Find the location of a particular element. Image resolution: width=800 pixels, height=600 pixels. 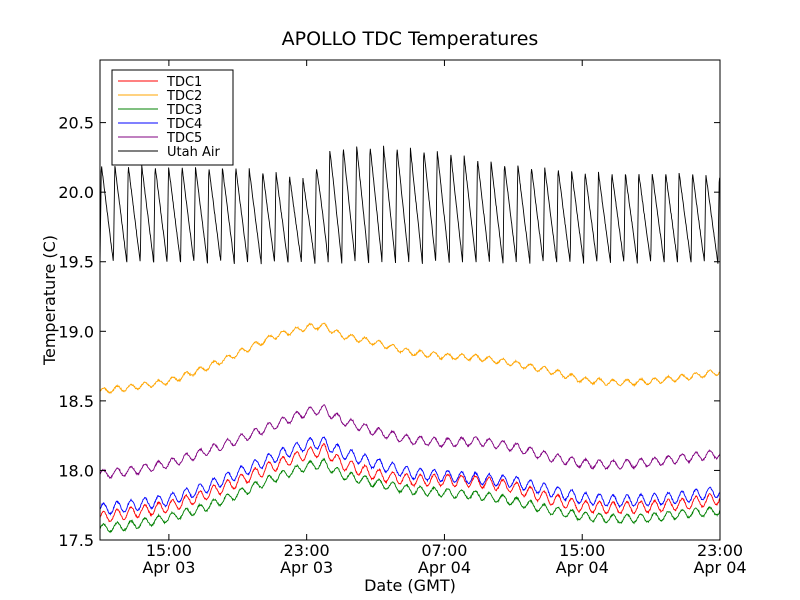

legend-box is located at coordinates (172, 117).